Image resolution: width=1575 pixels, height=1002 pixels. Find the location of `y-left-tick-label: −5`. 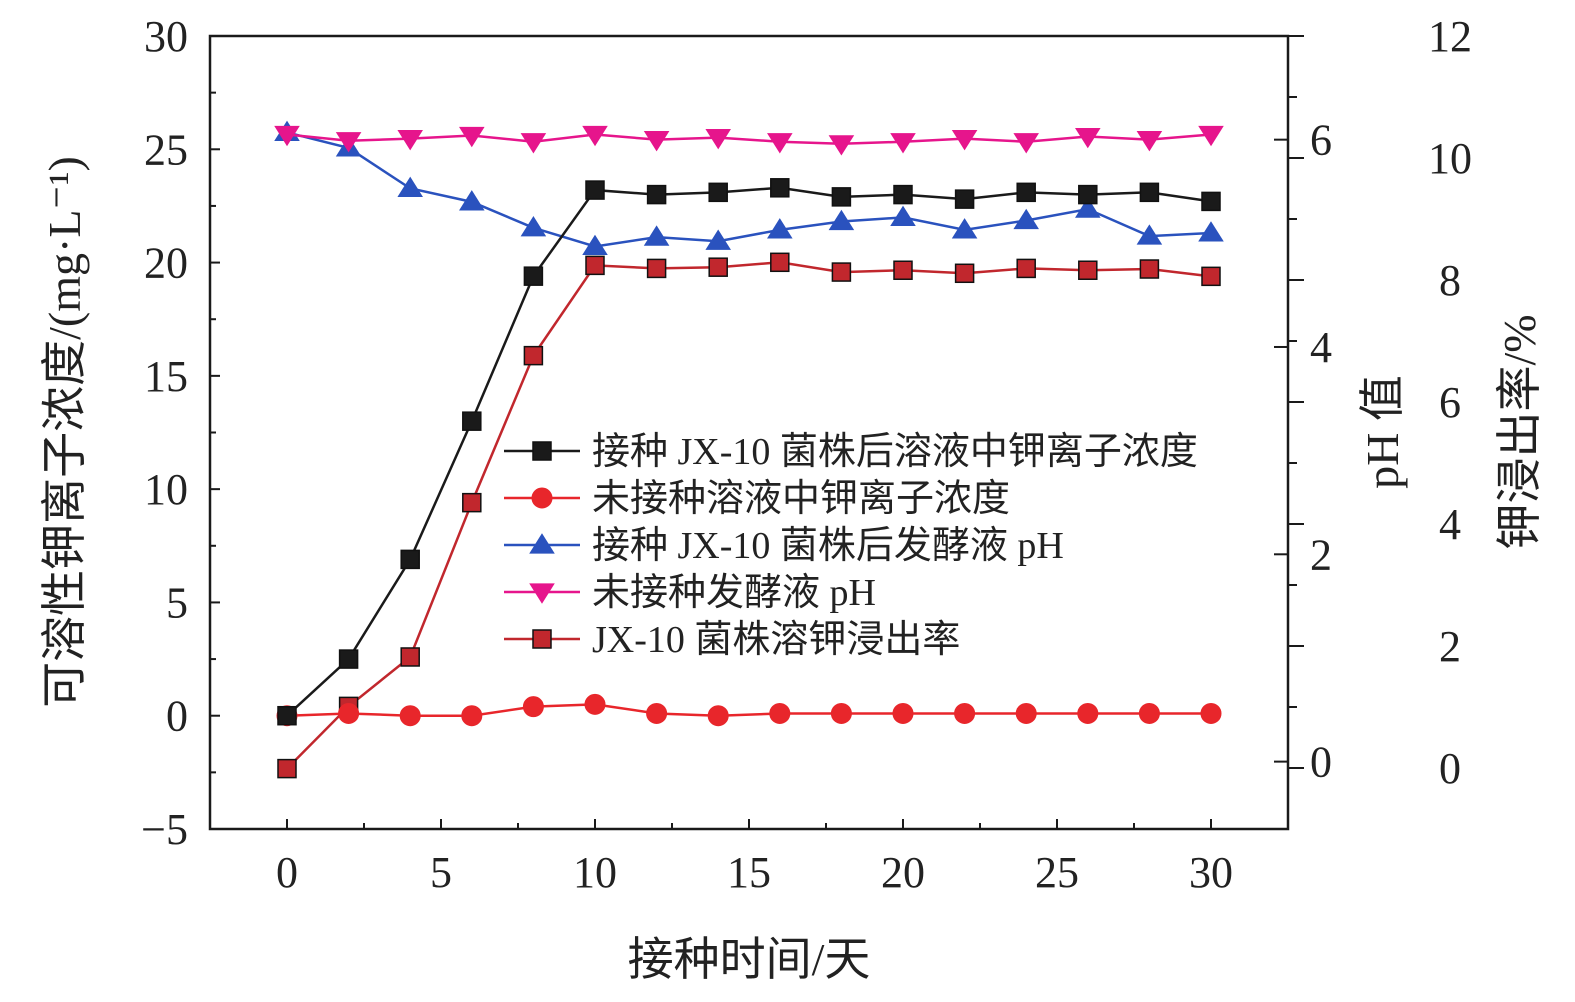

y-left-tick-label: −5 is located at coordinates (164, 829).